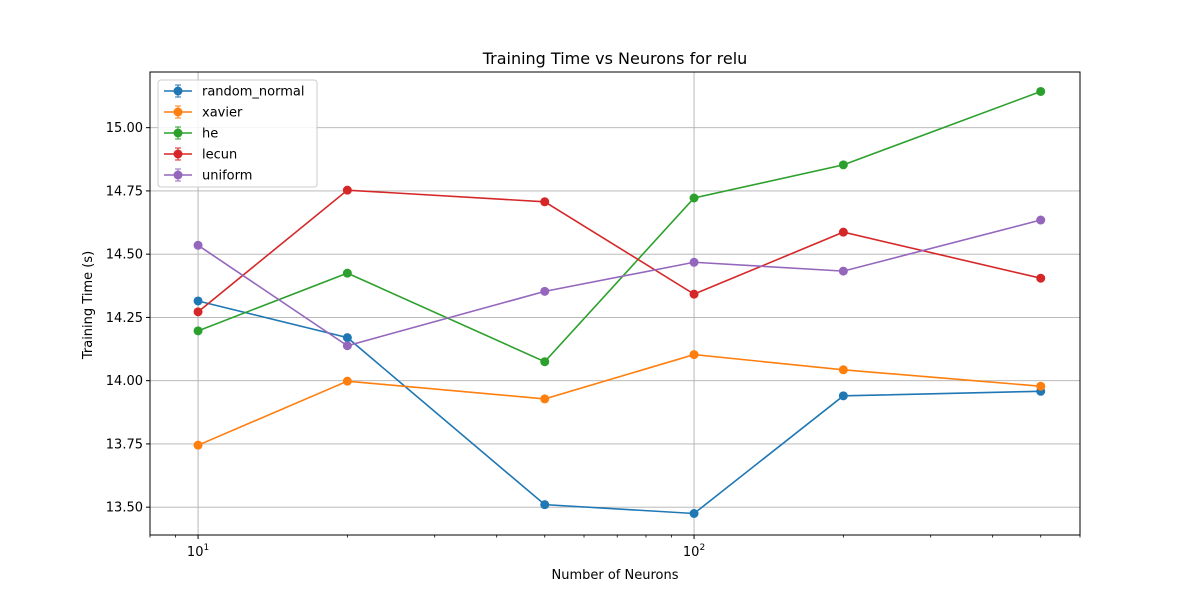 This screenshot has width=1200, height=604. Describe the element at coordinates (694, 551) in the screenshot. I see `x-tick-label: 10²` at that location.